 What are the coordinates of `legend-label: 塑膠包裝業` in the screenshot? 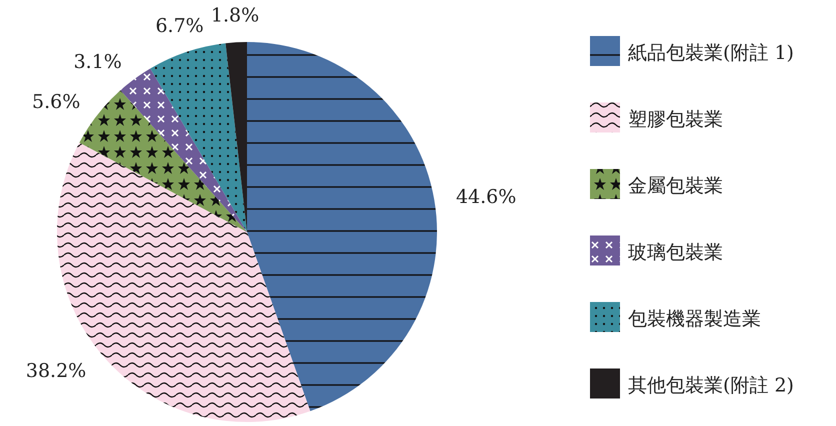 It's located at (675, 119).